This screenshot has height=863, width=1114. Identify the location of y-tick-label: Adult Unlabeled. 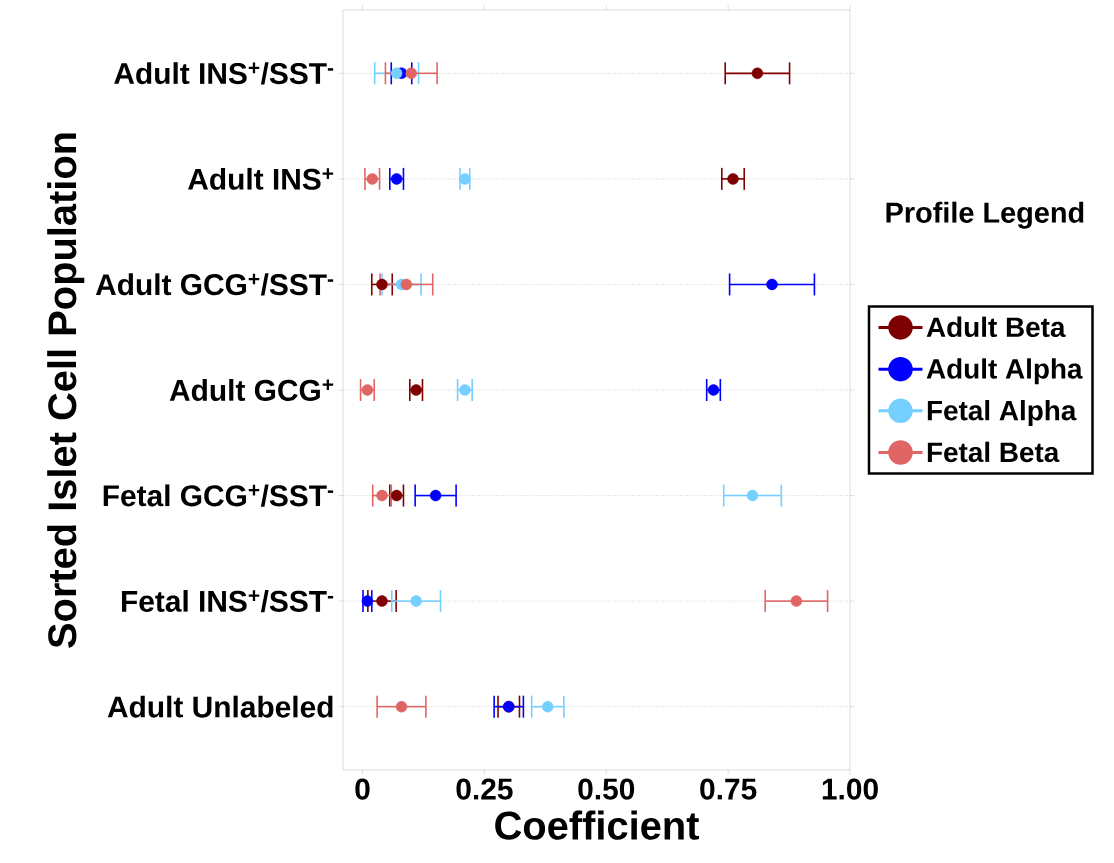
(220, 706).